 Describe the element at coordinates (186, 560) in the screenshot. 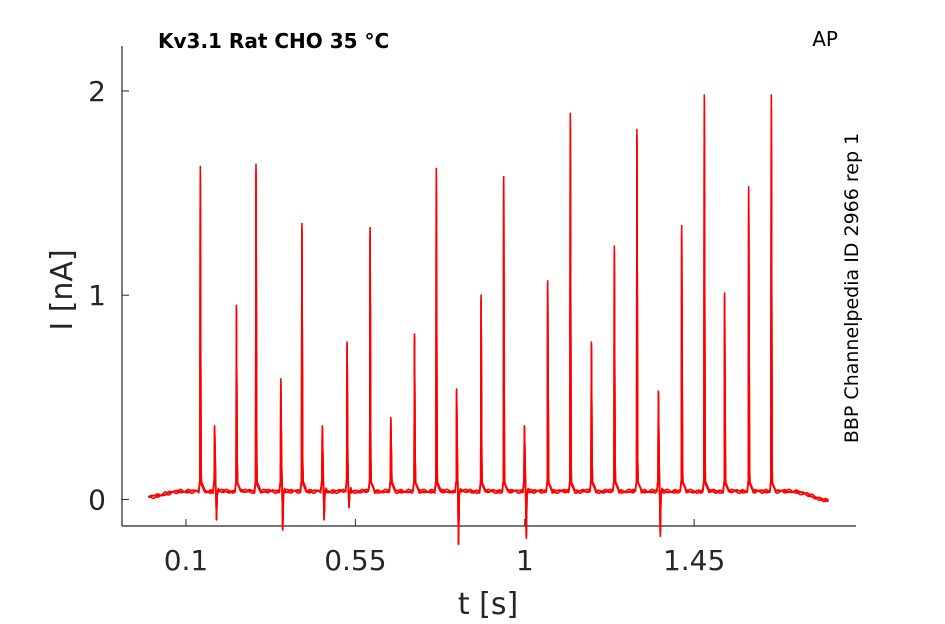

I see `x-tick-label: 0.1` at that location.